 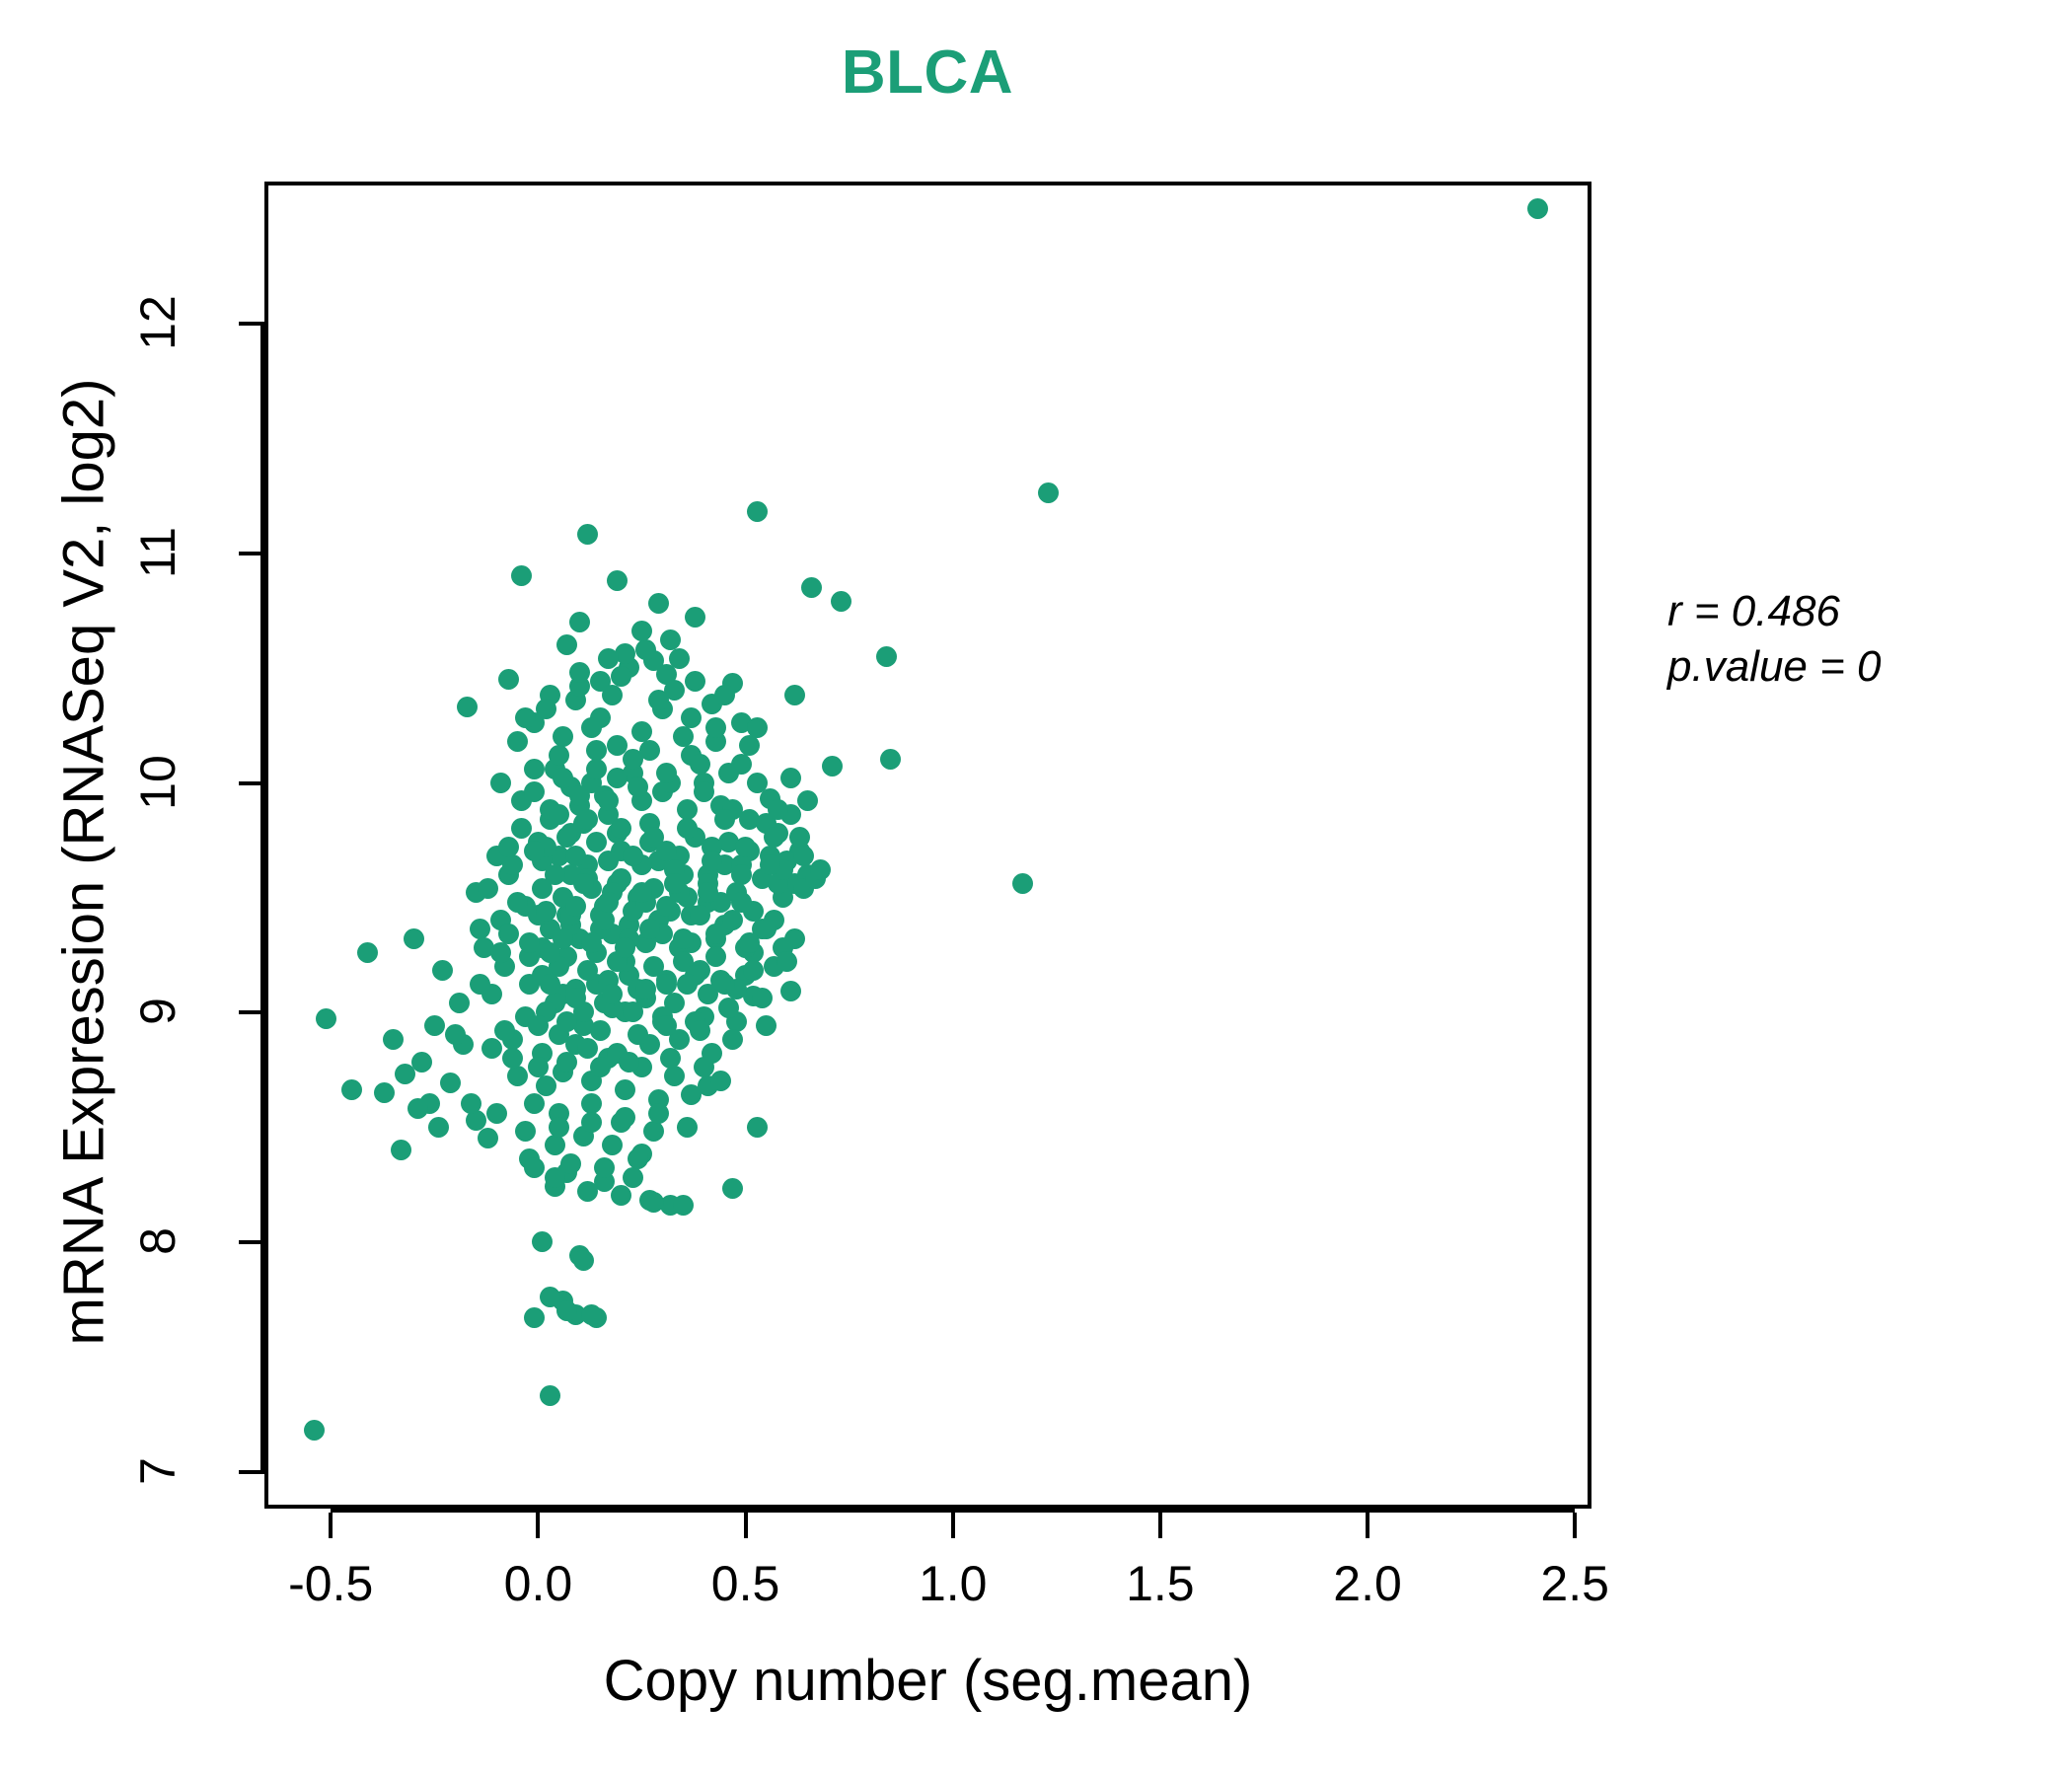 I want to click on x-tick-label: 1.0, so click(x=953, y=1584).